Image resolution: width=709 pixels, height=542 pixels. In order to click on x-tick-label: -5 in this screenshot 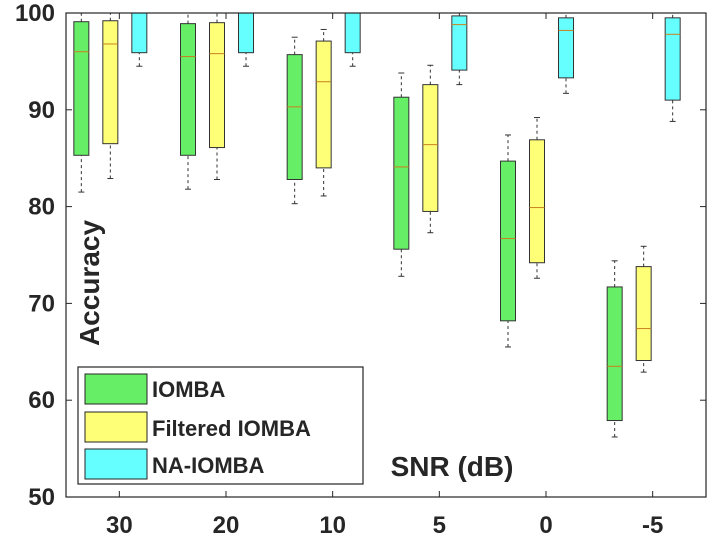, I will do `click(652, 525)`.